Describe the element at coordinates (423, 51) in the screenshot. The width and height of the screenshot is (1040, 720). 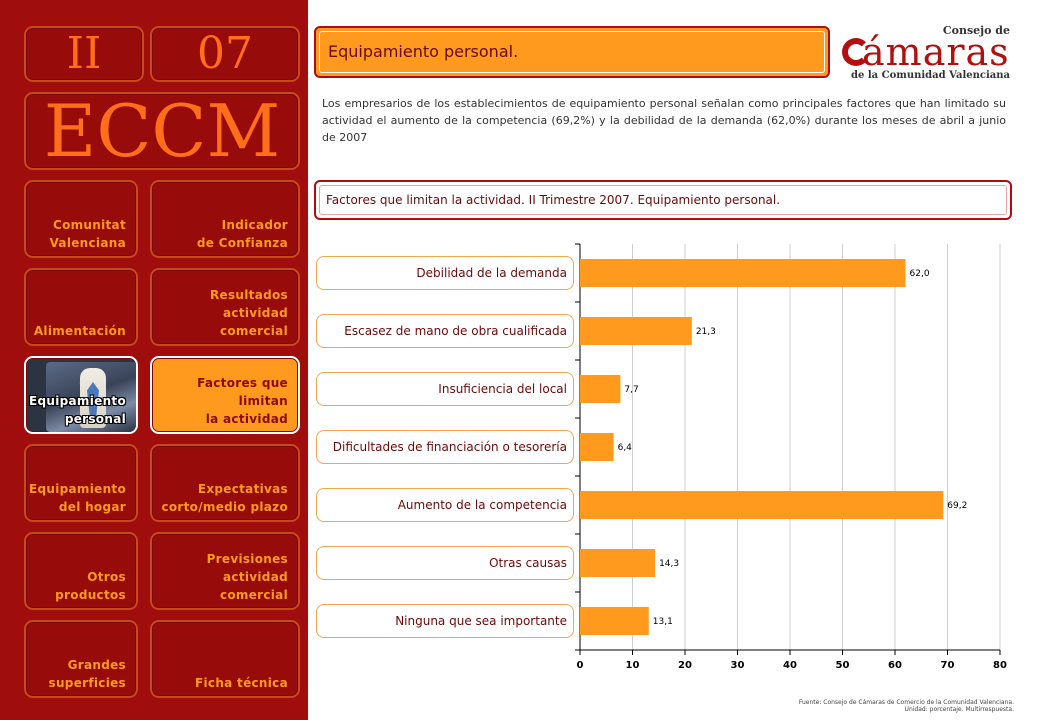
I see `page-title: Equipamiento personal.` at that location.